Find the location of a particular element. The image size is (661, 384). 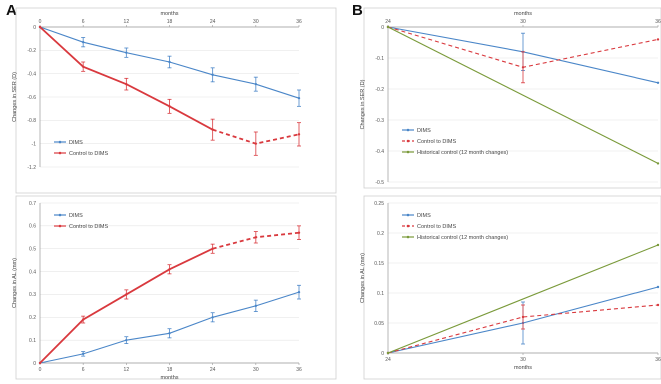

y-tick-label: 0.3 is located at coordinates (32, 295).